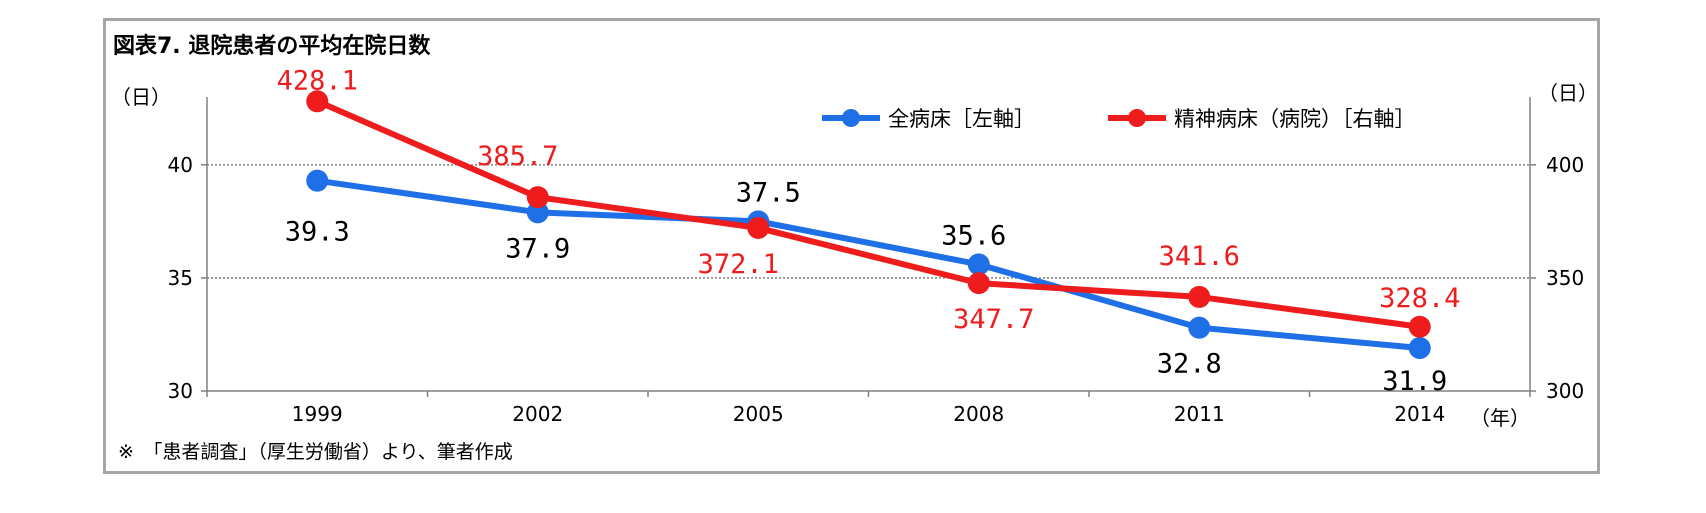 The width and height of the screenshot is (1706, 513). What do you see at coordinates (315, 452) in the screenshot?
I see `source-note: ※ 「患者調査」（厚生労働省）より、筆者作成` at bounding box center [315, 452].